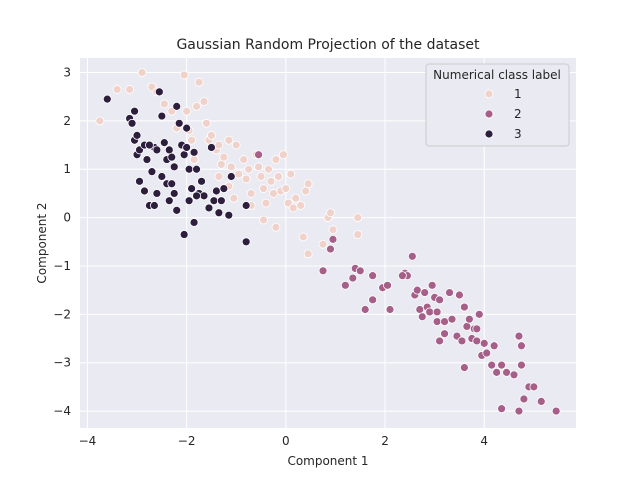  I want to click on legend-label-1: 1, so click(518, 94).